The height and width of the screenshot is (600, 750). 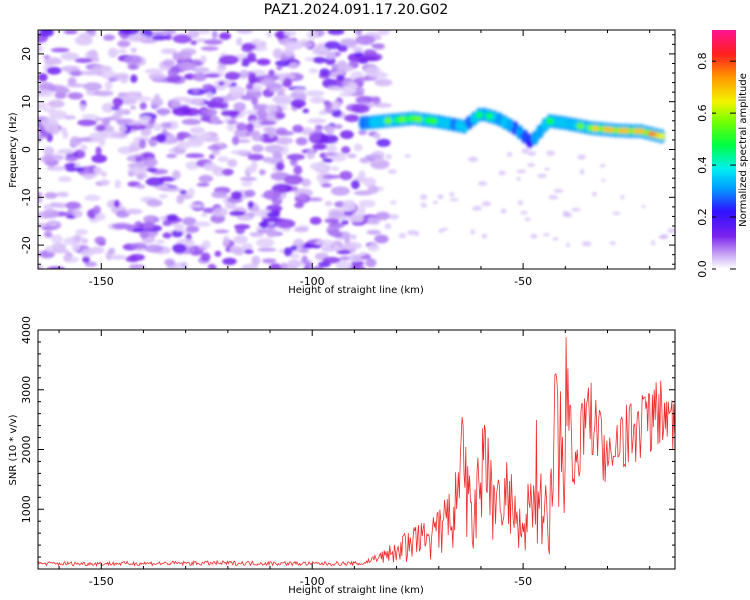 What do you see at coordinates (512, 127) in the screenshot?
I see `signal-track` at bounding box center [512, 127].